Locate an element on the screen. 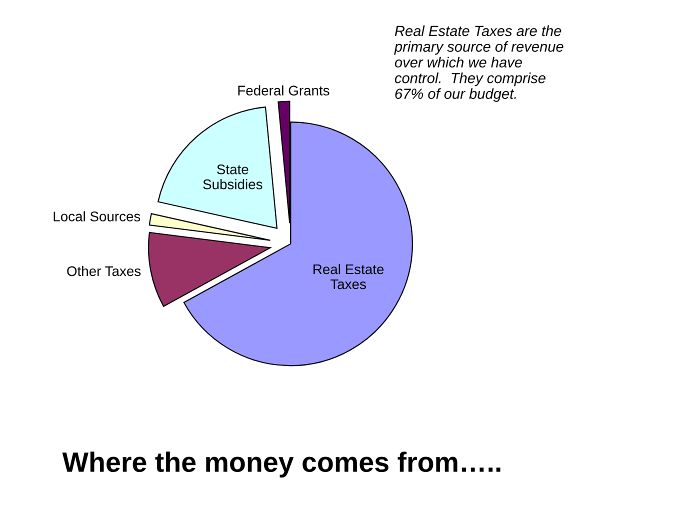 The height and width of the screenshot is (508, 692). text: Real Estate Taxes are the primary source of revenue over which we have control. They comprise 67% of our budget. is located at coordinates (479, 63).